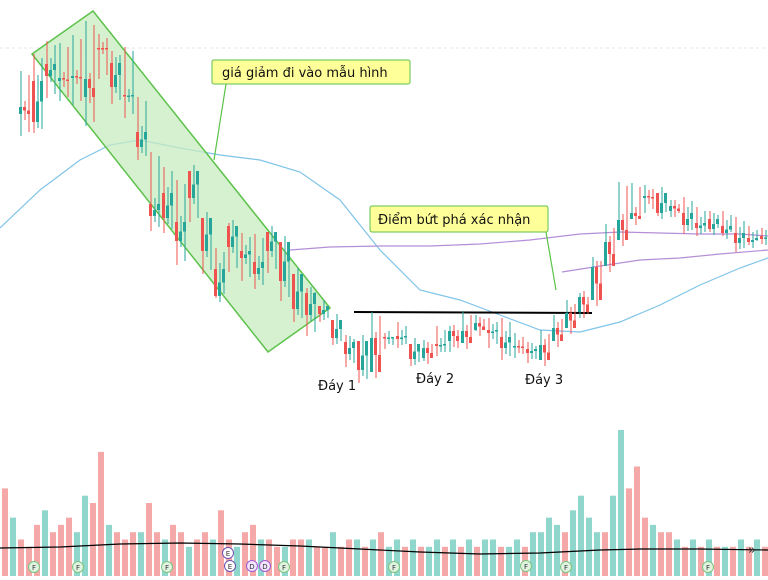 The width and height of the screenshot is (768, 580). Describe the element at coordinates (435, 379) in the screenshot. I see `bottom-2-label: Đáy 2` at that location.